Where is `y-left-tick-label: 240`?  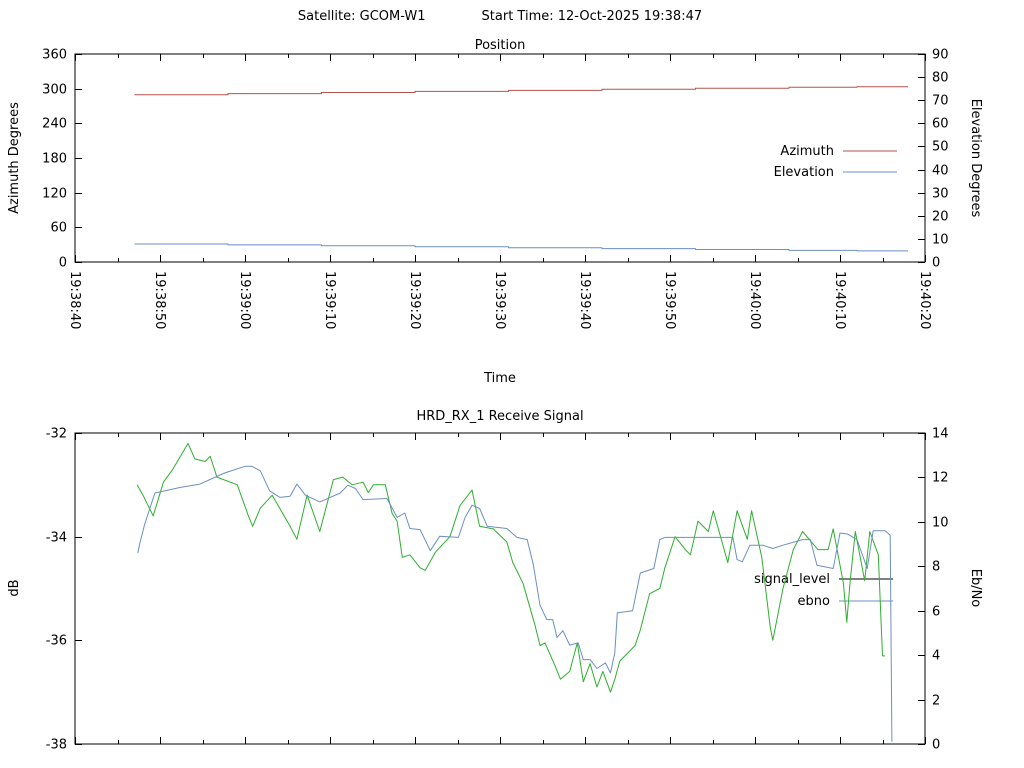 y-left-tick-label: 240 is located at coordinates (54, 124).